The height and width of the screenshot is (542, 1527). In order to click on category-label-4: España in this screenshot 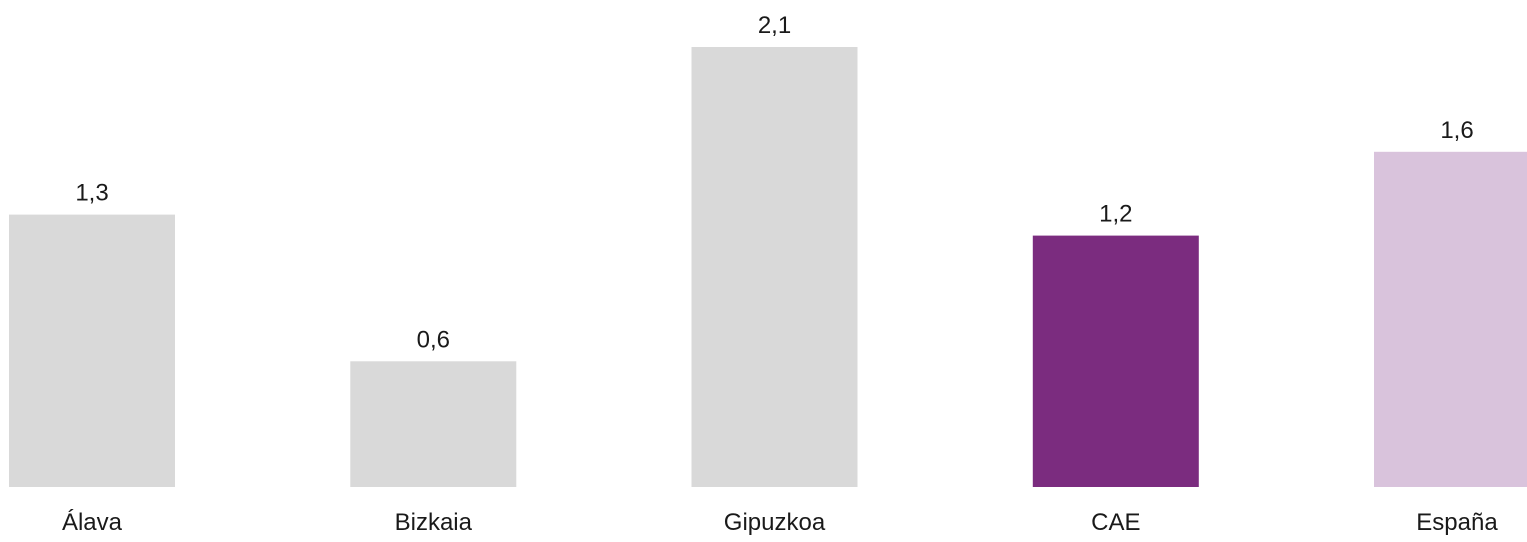, I will do `click(1457, 522)`.